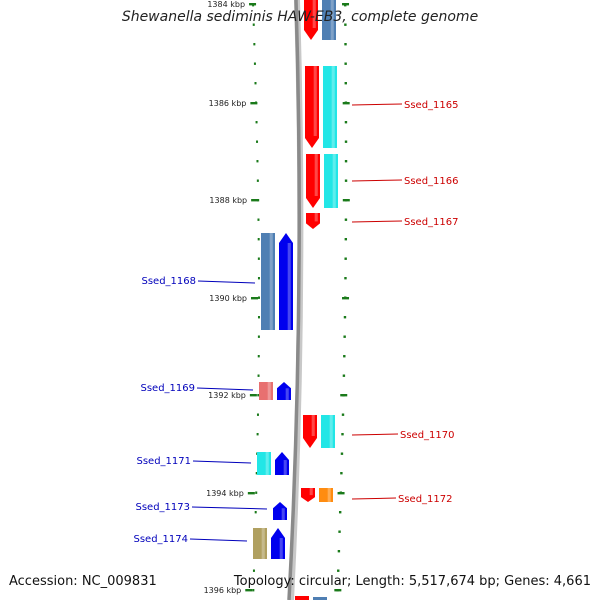 This screenshot has height=605, width=600. Describe the element at coordinates (312, 107) in the screenshot. I see `forward-gene-arrow` at that location.